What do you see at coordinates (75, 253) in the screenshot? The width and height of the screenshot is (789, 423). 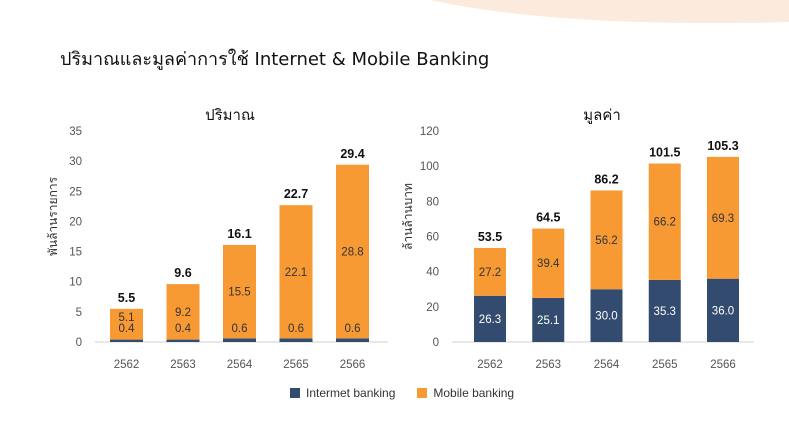 I see `panel1-y-tick-label: 15` at bounding box center [75, 253].